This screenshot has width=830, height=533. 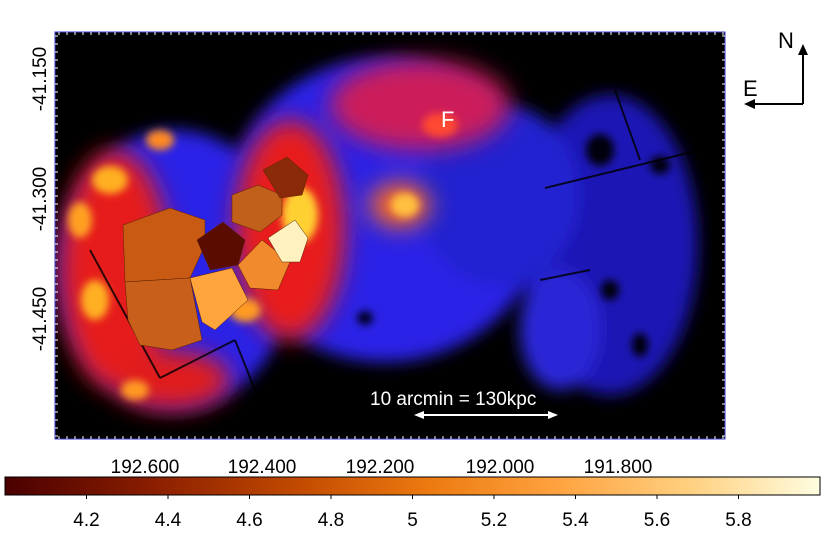 I want to click on dec-axis: -41.150 -41.300 -41.450, so click(x=40, y=199).